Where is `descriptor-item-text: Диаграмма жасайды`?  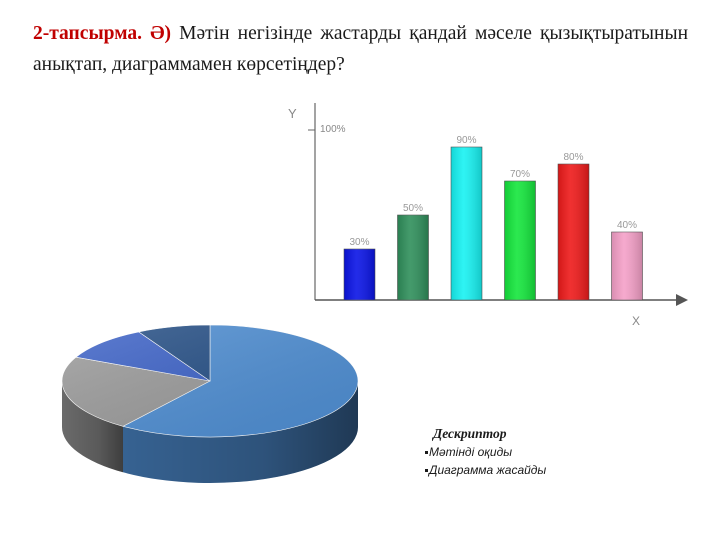
descriptor-item-text: Диаграмма жасайды is located at coordinates (488, 470).